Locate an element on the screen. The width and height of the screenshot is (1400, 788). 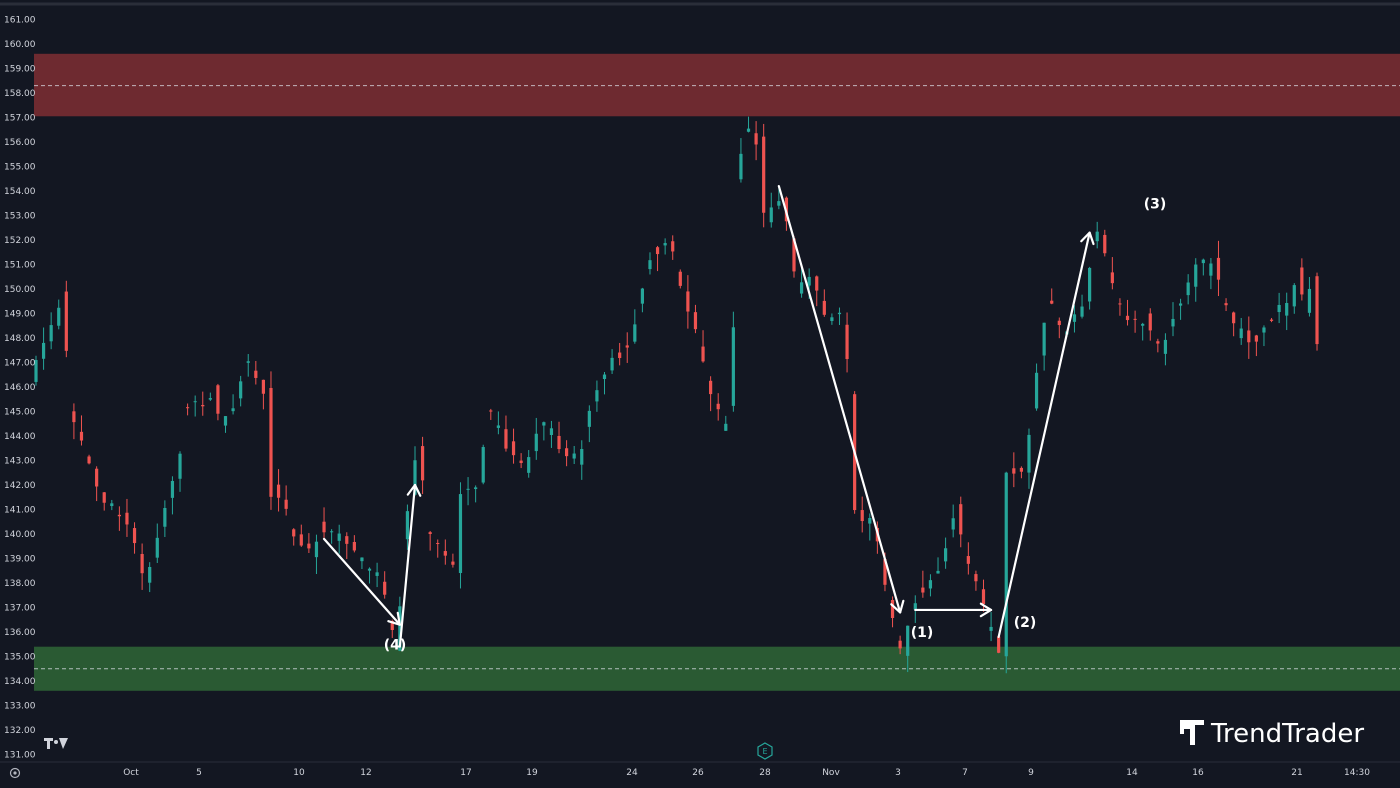
time-tick-label: 14 is located at coordinates (1132, 773).